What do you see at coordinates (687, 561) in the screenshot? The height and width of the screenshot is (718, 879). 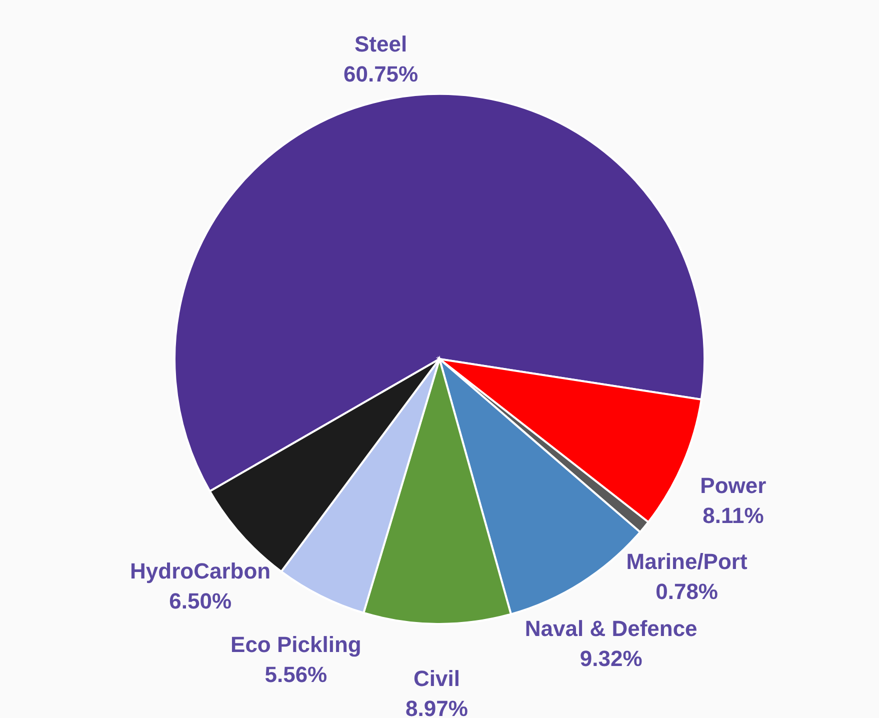 I see `slice-label: Marine/Port` at bounding box center [687, 561].